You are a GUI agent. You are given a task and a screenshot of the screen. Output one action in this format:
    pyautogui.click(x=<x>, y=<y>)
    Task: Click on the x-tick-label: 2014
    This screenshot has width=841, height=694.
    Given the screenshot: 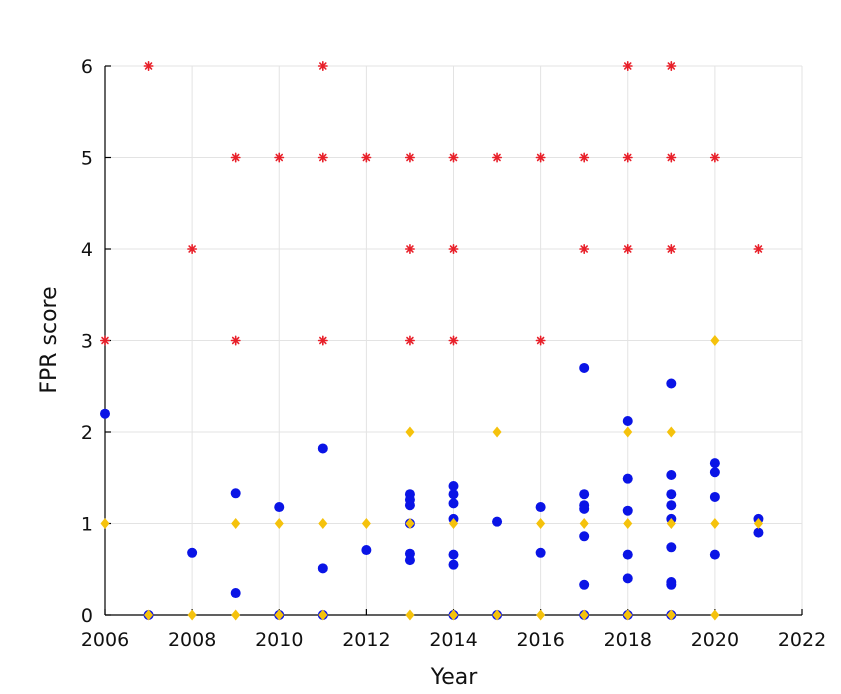 What is the action you would take?
    pyautogui.click(x=453, y=640)
    